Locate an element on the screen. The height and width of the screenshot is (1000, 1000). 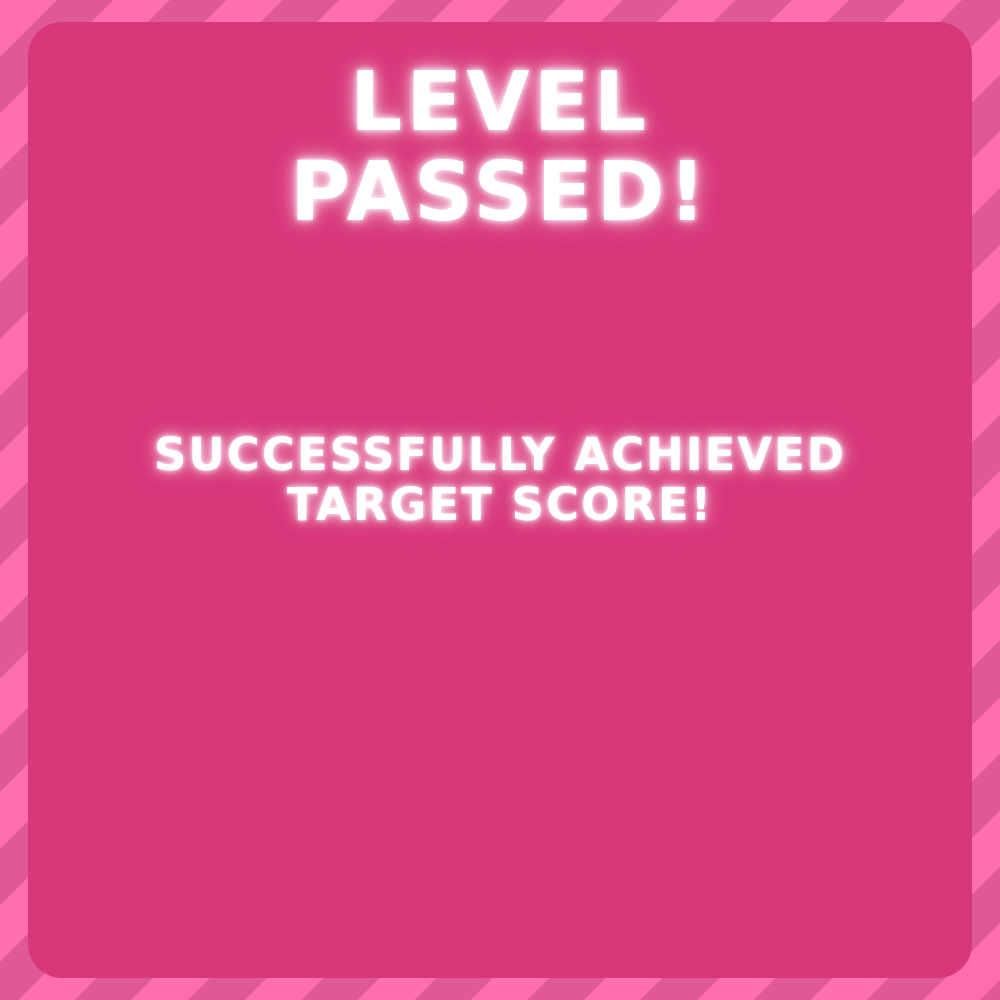
title-line-1: LEVEL is located at coordinates (500, 102).